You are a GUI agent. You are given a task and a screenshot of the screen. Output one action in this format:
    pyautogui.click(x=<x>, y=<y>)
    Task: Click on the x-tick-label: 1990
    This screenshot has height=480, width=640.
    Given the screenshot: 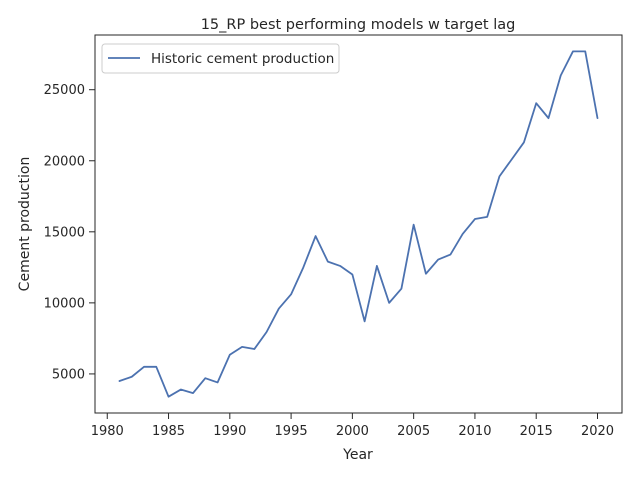 What is the action you would take?
    pyautogui.click(x=229, y=431)
    